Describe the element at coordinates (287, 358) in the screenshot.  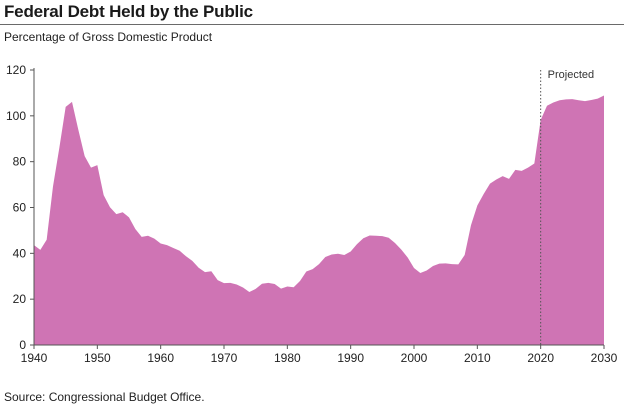
I see `x-tick-label: 1980` at that location.